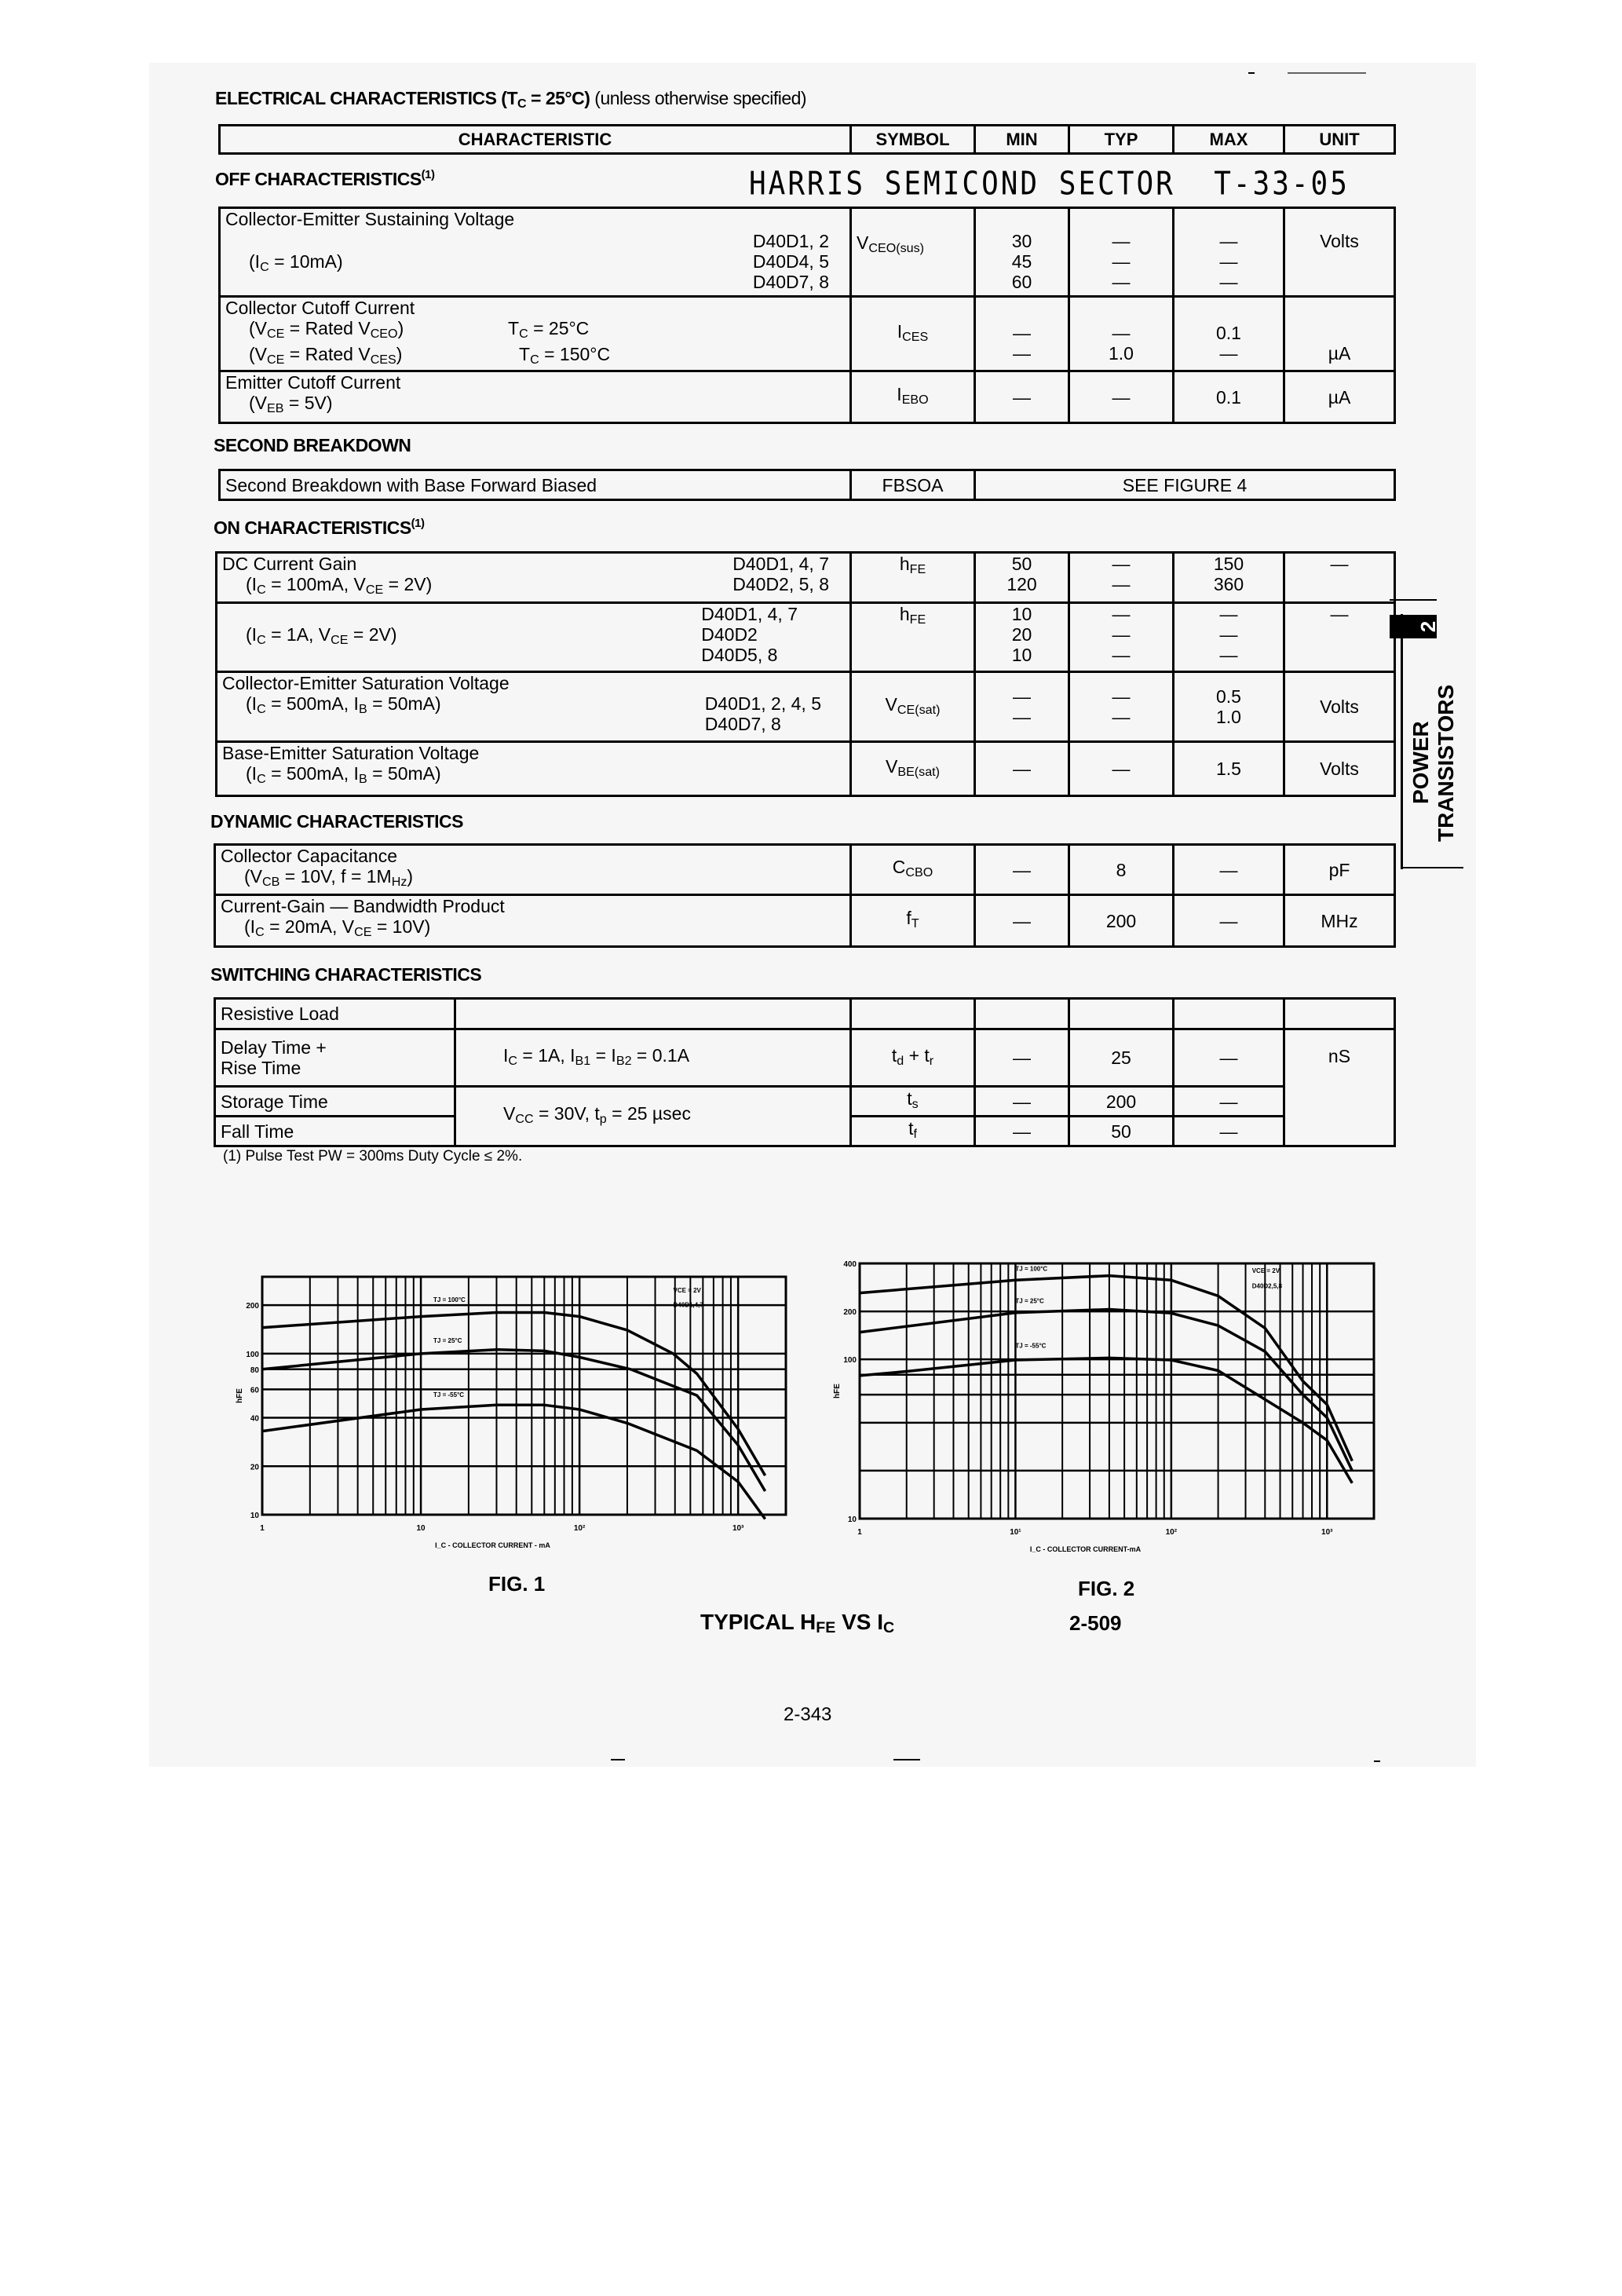  I want to click on test-condition: (VCB = 10V, f = 1MHz), so click(329, 877).